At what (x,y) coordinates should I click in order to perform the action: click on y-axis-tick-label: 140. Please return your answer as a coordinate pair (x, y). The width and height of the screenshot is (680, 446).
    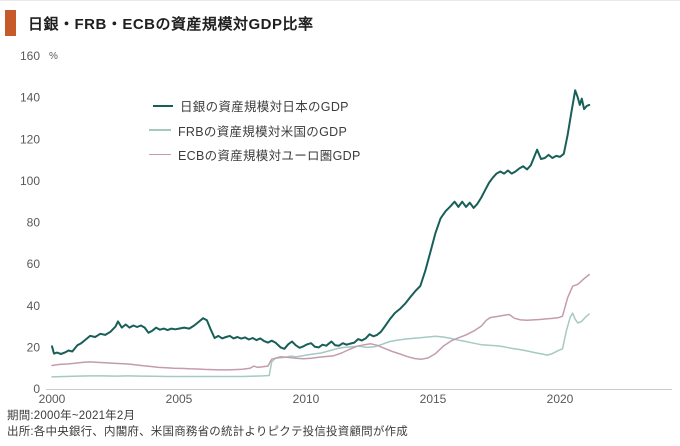
    Looking at the image, I should click on (30, 98).